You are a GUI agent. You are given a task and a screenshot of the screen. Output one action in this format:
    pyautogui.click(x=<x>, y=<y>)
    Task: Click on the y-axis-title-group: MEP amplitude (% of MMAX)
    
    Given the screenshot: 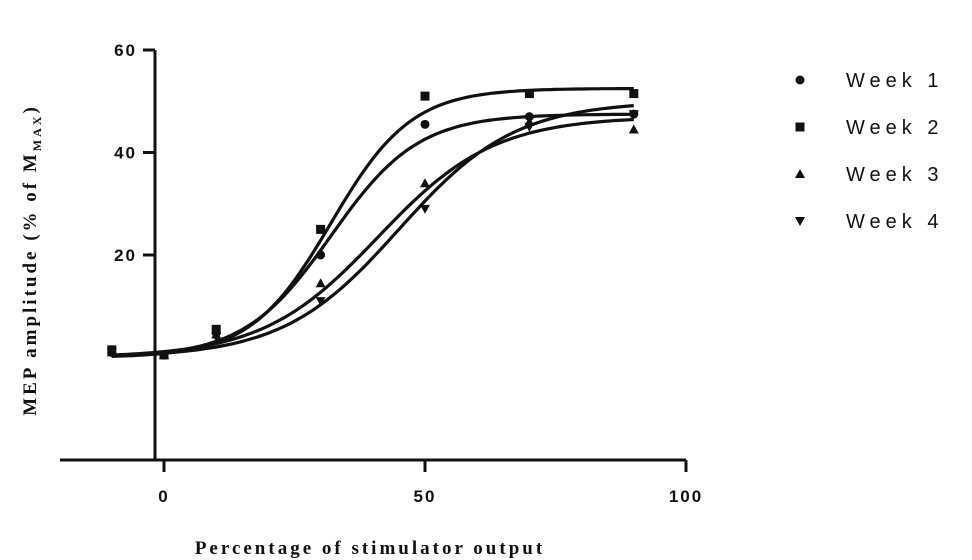 What is the action you would take?
    pyautogui.click(x=32, y=260)
    